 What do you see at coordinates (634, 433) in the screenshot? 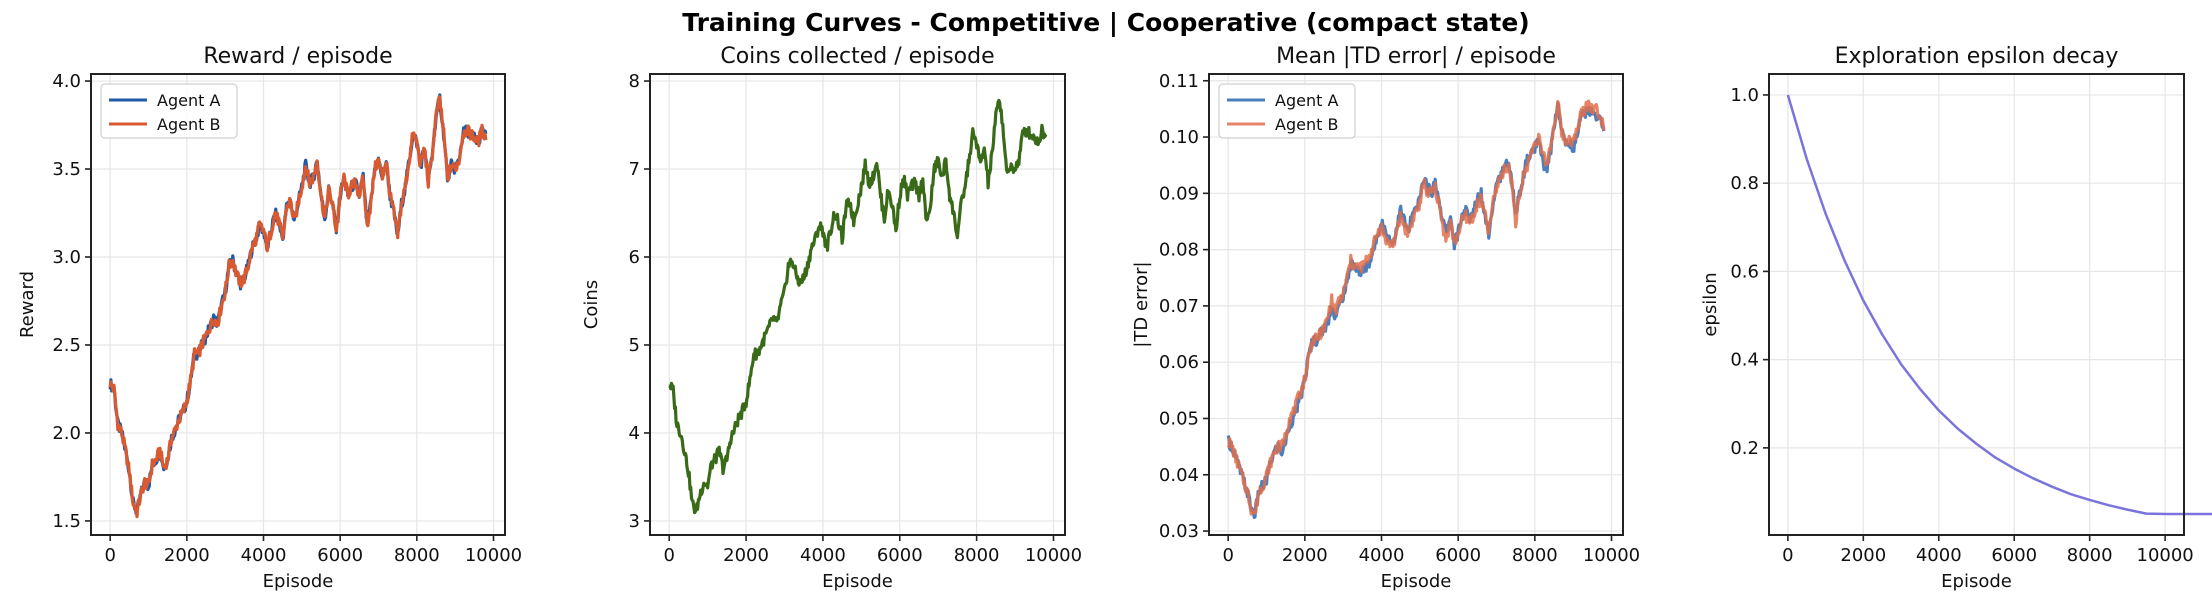
I see `y-tick-label: 4` at bounding box center [634, 433].